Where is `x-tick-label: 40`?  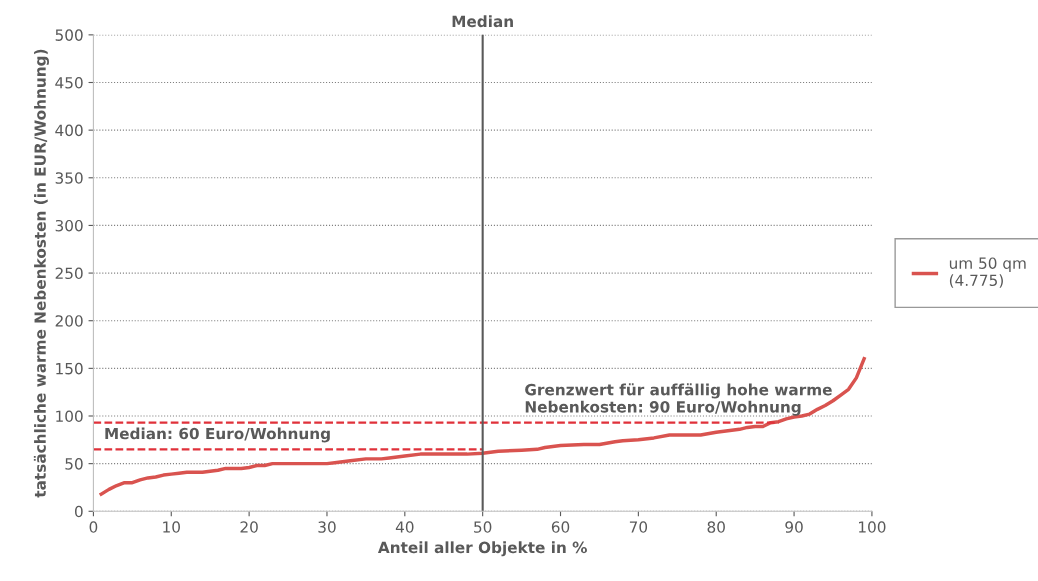 x-tick-label: 40 is located at coordinates (404, 527).